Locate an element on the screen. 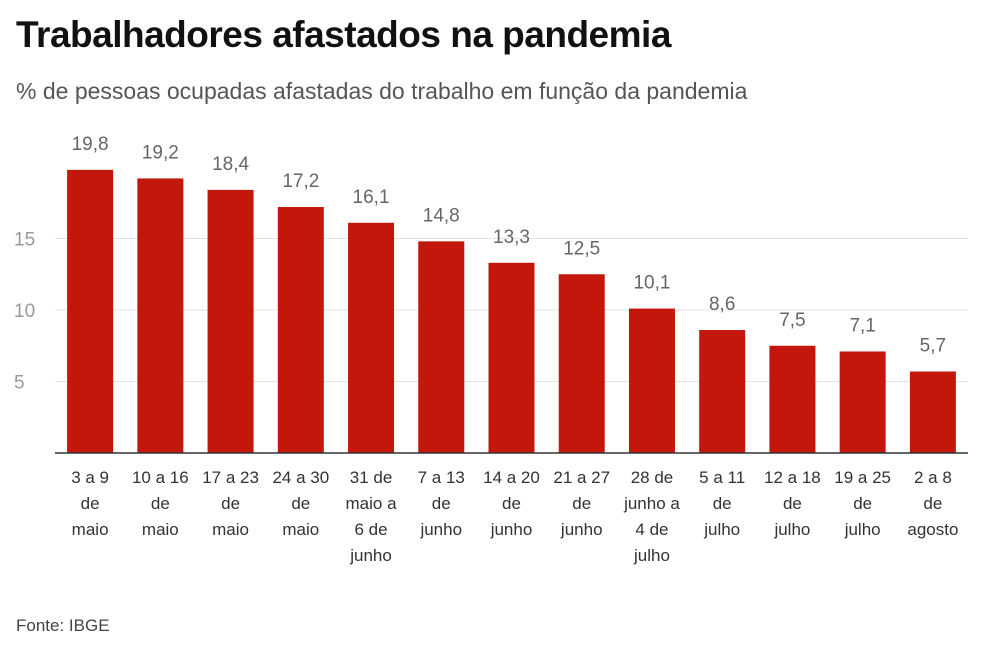 The image size is (984, 667). x-category-label-line: 28 de is located at coordinates (652, 477).